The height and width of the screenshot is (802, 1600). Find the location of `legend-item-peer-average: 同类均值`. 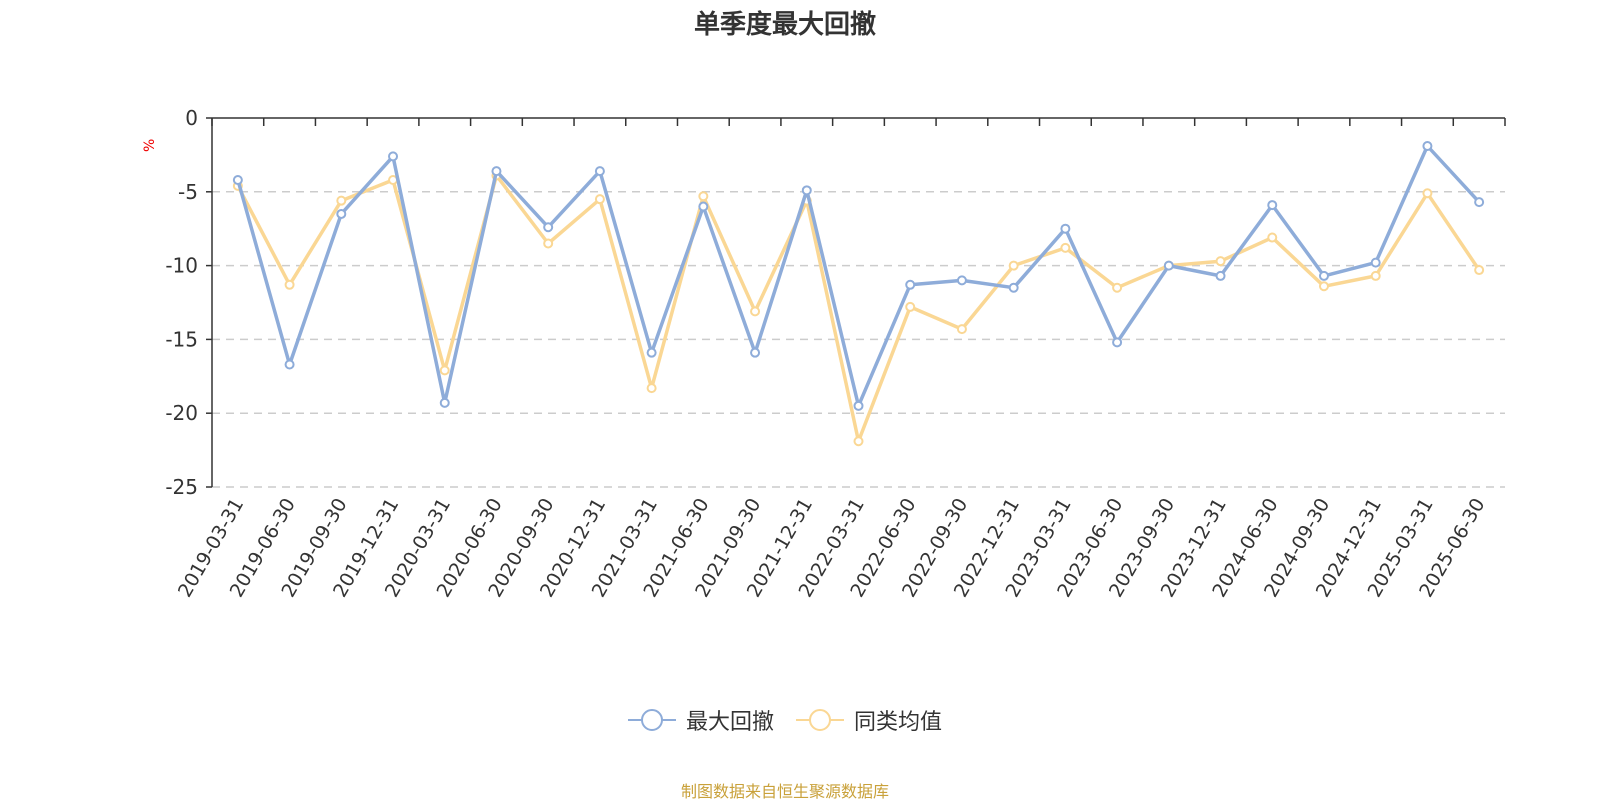

legend-item-peer-average: 同类均值 is located at coordinates (869, 720).